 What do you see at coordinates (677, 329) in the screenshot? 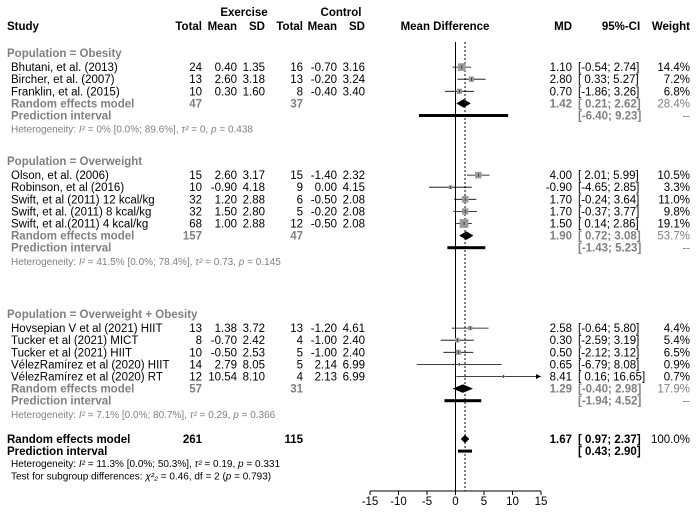
I see `study-weight: 4.4%` at bounding box center [677, 329].